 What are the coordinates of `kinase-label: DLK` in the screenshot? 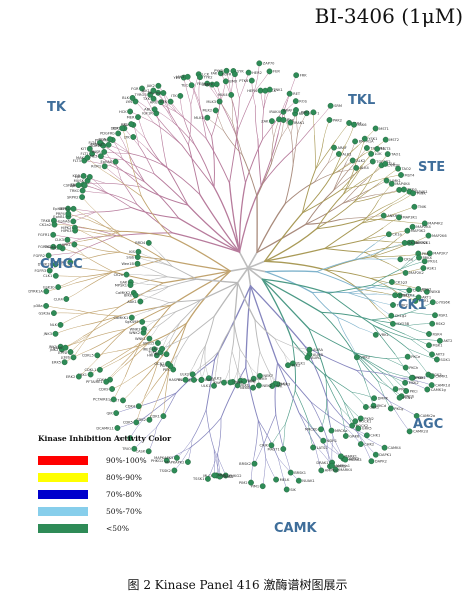 It's located at (287, 120).